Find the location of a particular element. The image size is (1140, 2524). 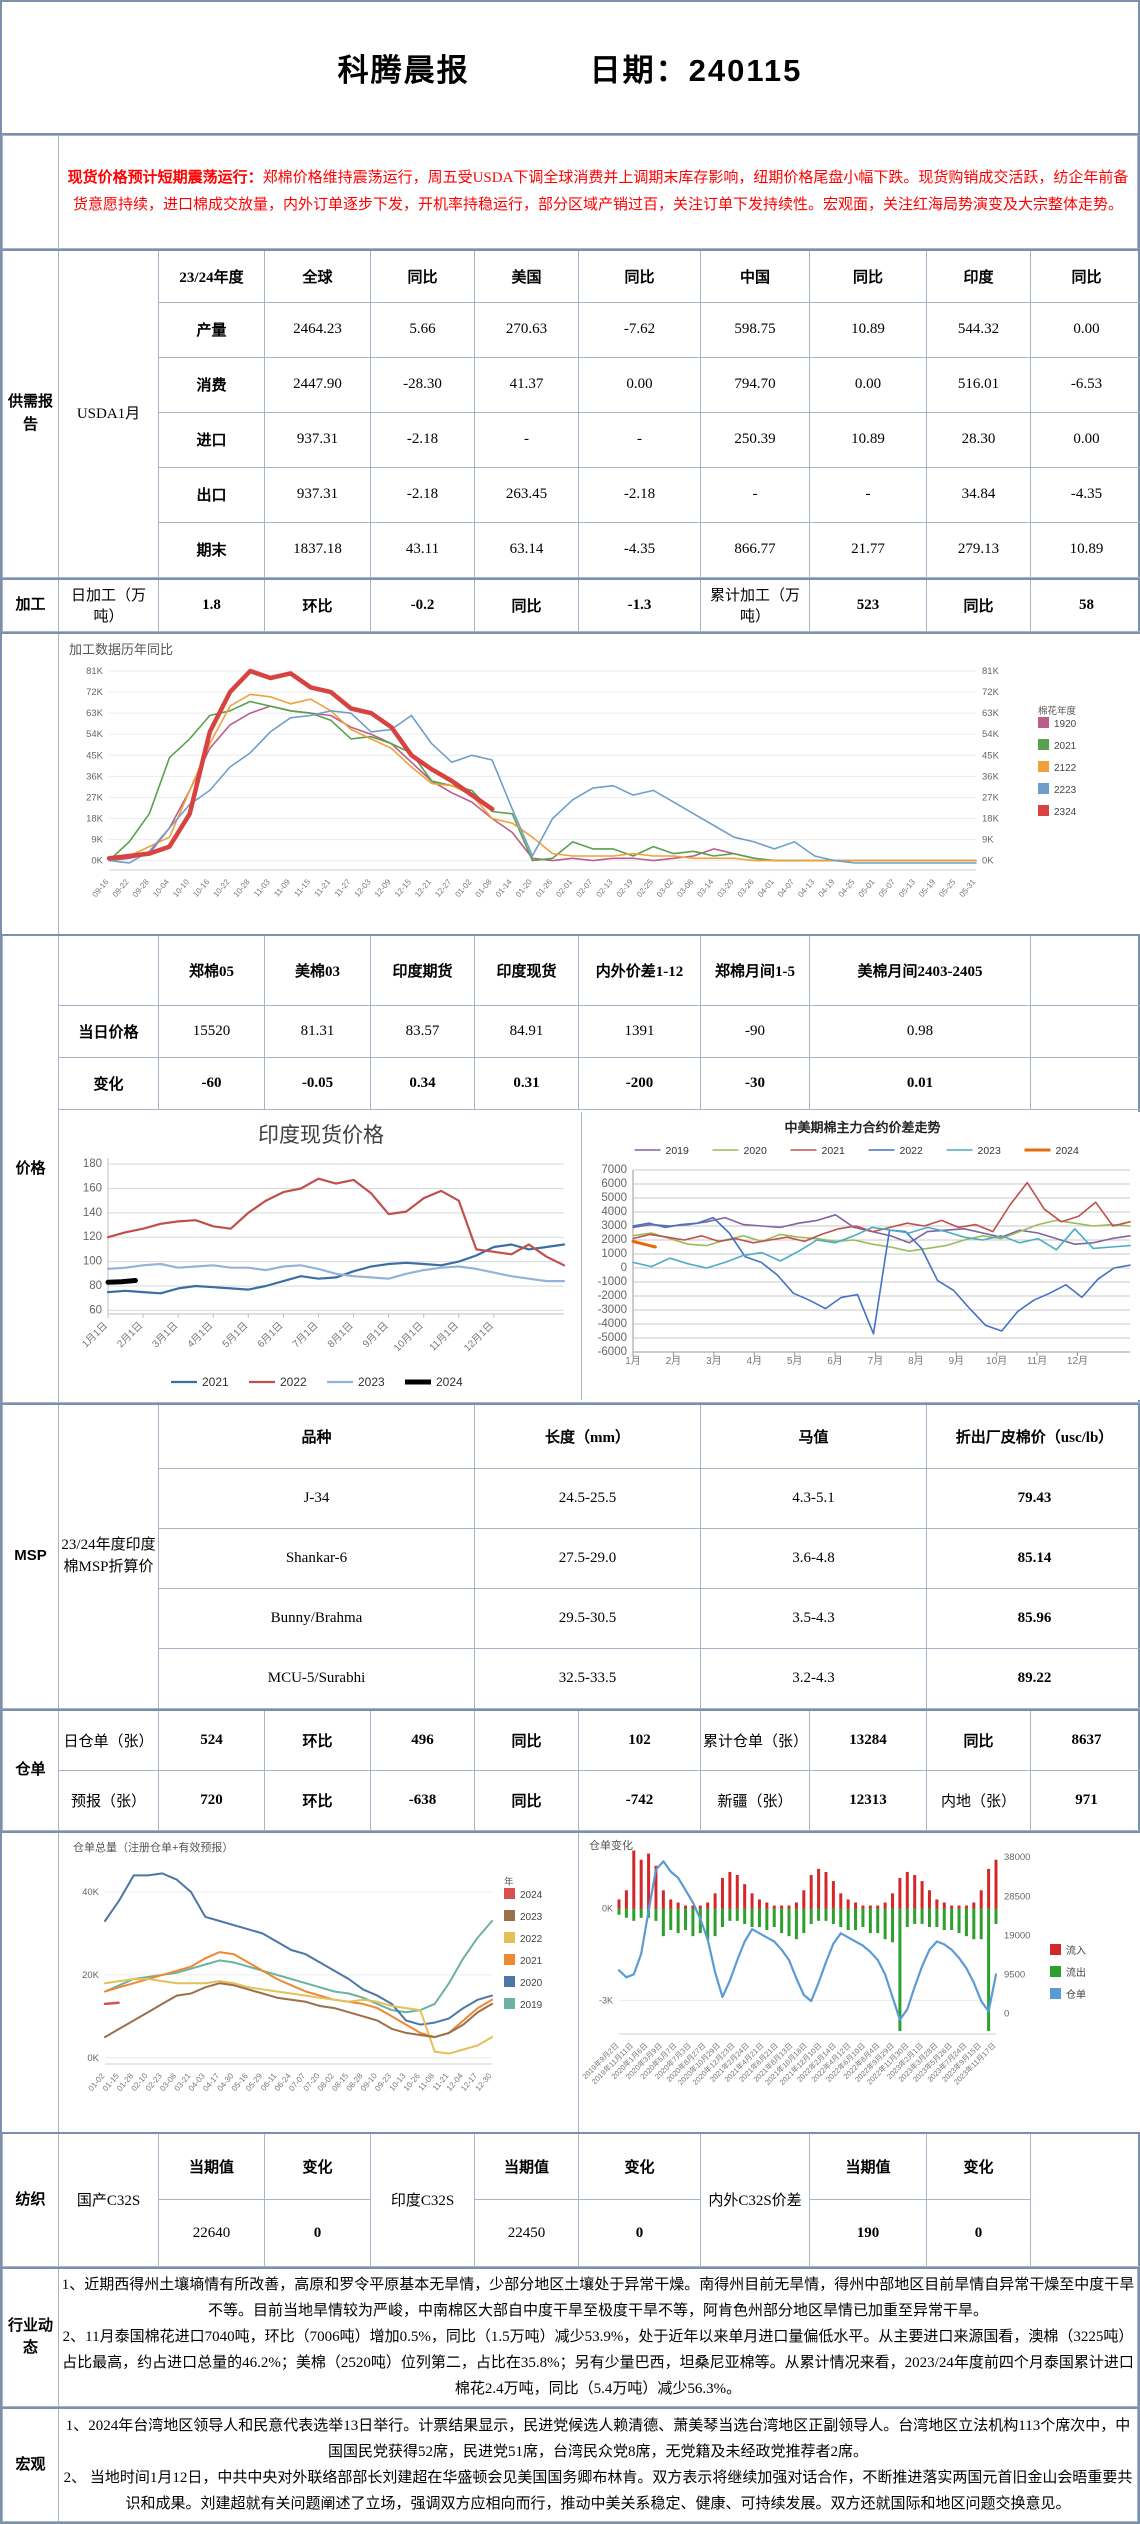

price-cell: 0.34 is located at coordinates (423, 1083).